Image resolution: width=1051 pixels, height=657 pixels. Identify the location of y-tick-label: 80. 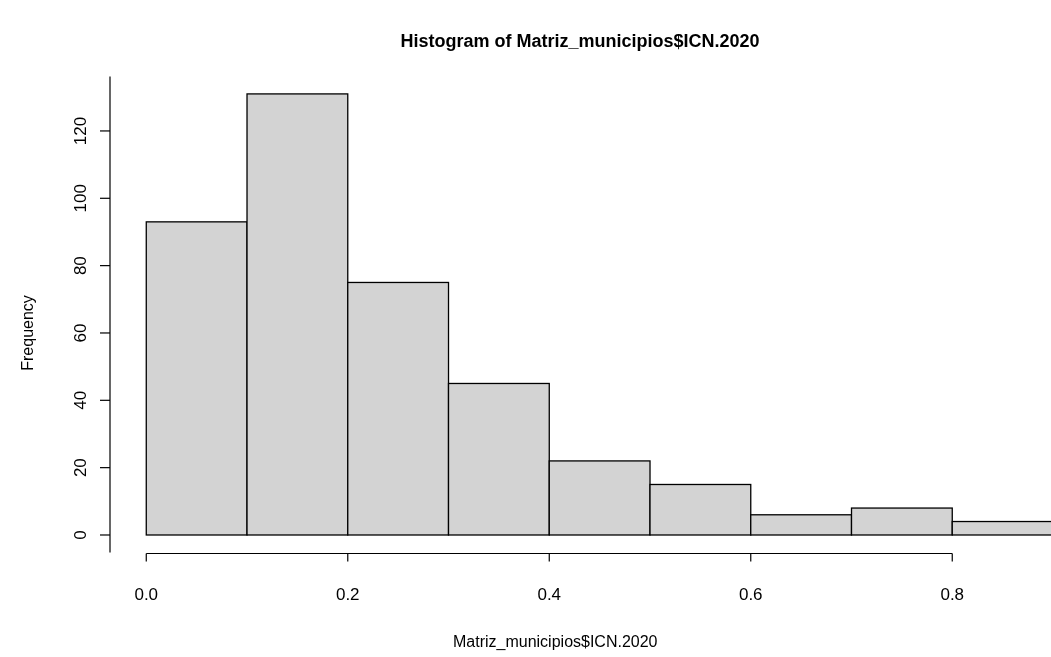
(80, 266).